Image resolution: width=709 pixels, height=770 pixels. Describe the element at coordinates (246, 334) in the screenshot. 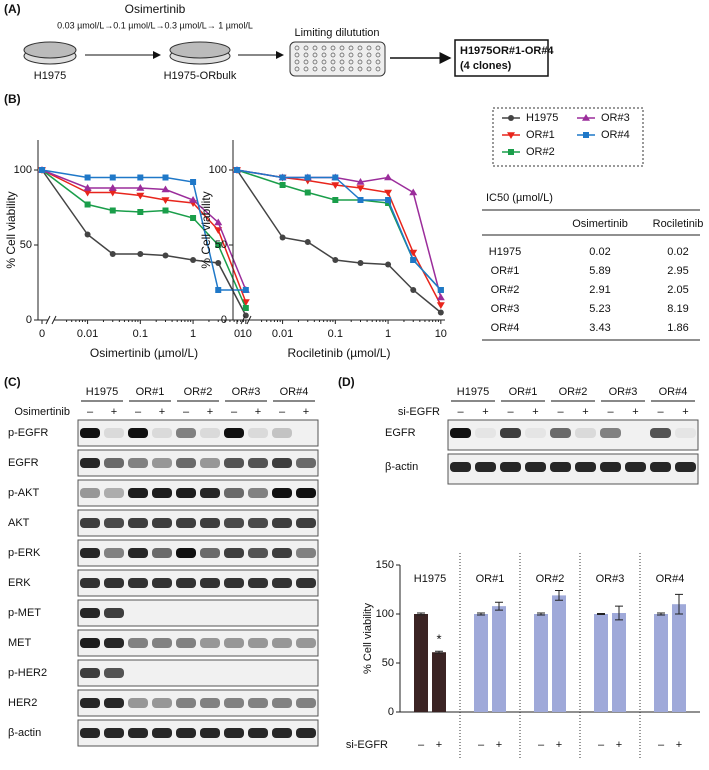

I see `x-tick-label: 10` at that location.